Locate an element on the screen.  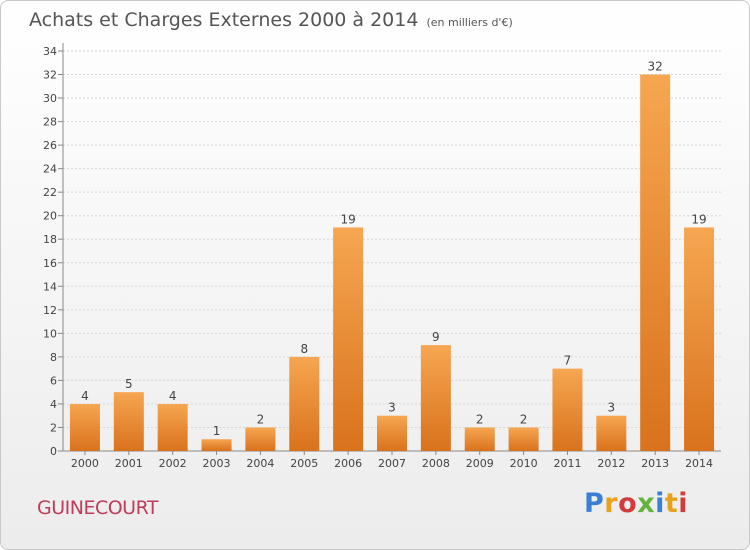
y-tick-label: 34 is located at coordinates (50, 51).